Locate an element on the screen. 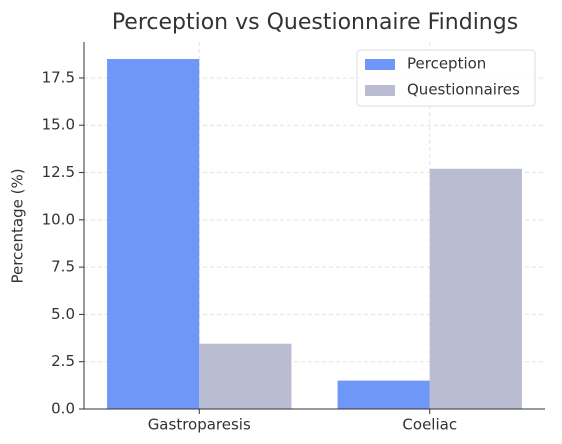  y-axis-label: Percentage (%) is located at coordinates (18, 225).